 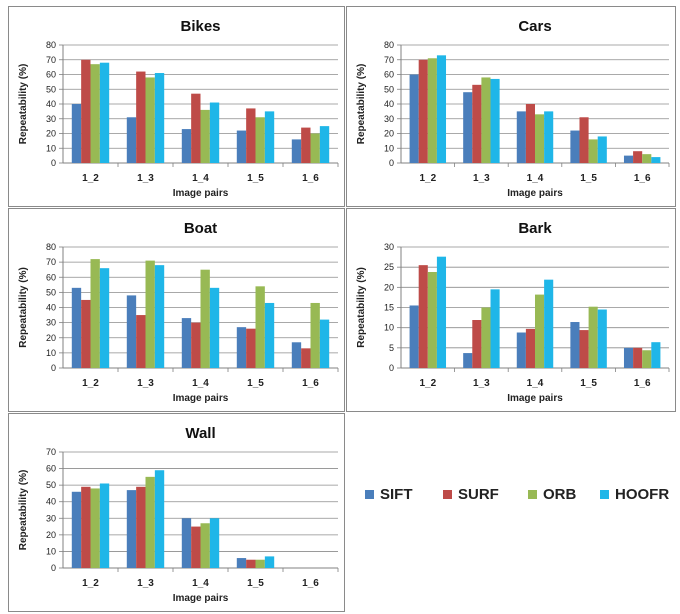 What do you see at coordinates (634, 494) in the screenshot?
I see `legend-item-hoofr: HOOFR` at bounding box center [634, 494].